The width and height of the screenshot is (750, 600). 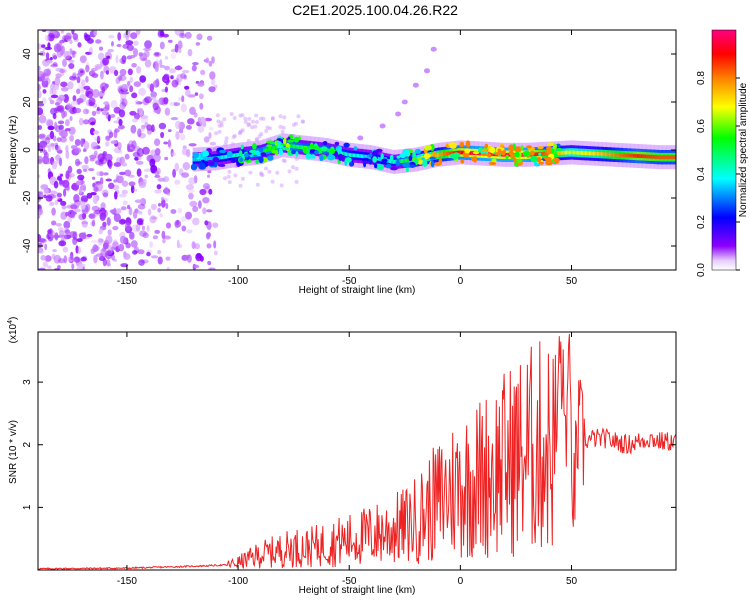 What do you see at coordinates (357, 590) in the screenshot?
I see `snr-x-label: Height of straight line (km)` at bounding box center [357, 590].